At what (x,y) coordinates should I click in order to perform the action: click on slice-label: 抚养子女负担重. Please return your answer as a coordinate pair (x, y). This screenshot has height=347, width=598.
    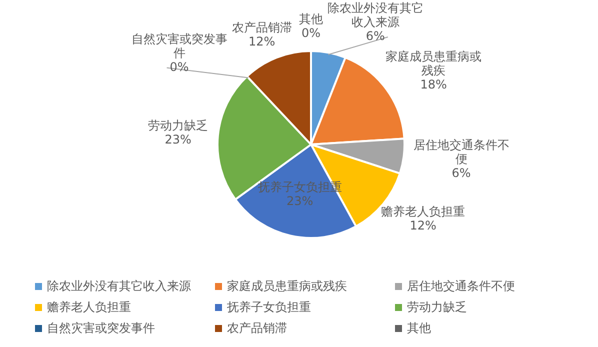
    Looking at the image, I should click on (299, 187).